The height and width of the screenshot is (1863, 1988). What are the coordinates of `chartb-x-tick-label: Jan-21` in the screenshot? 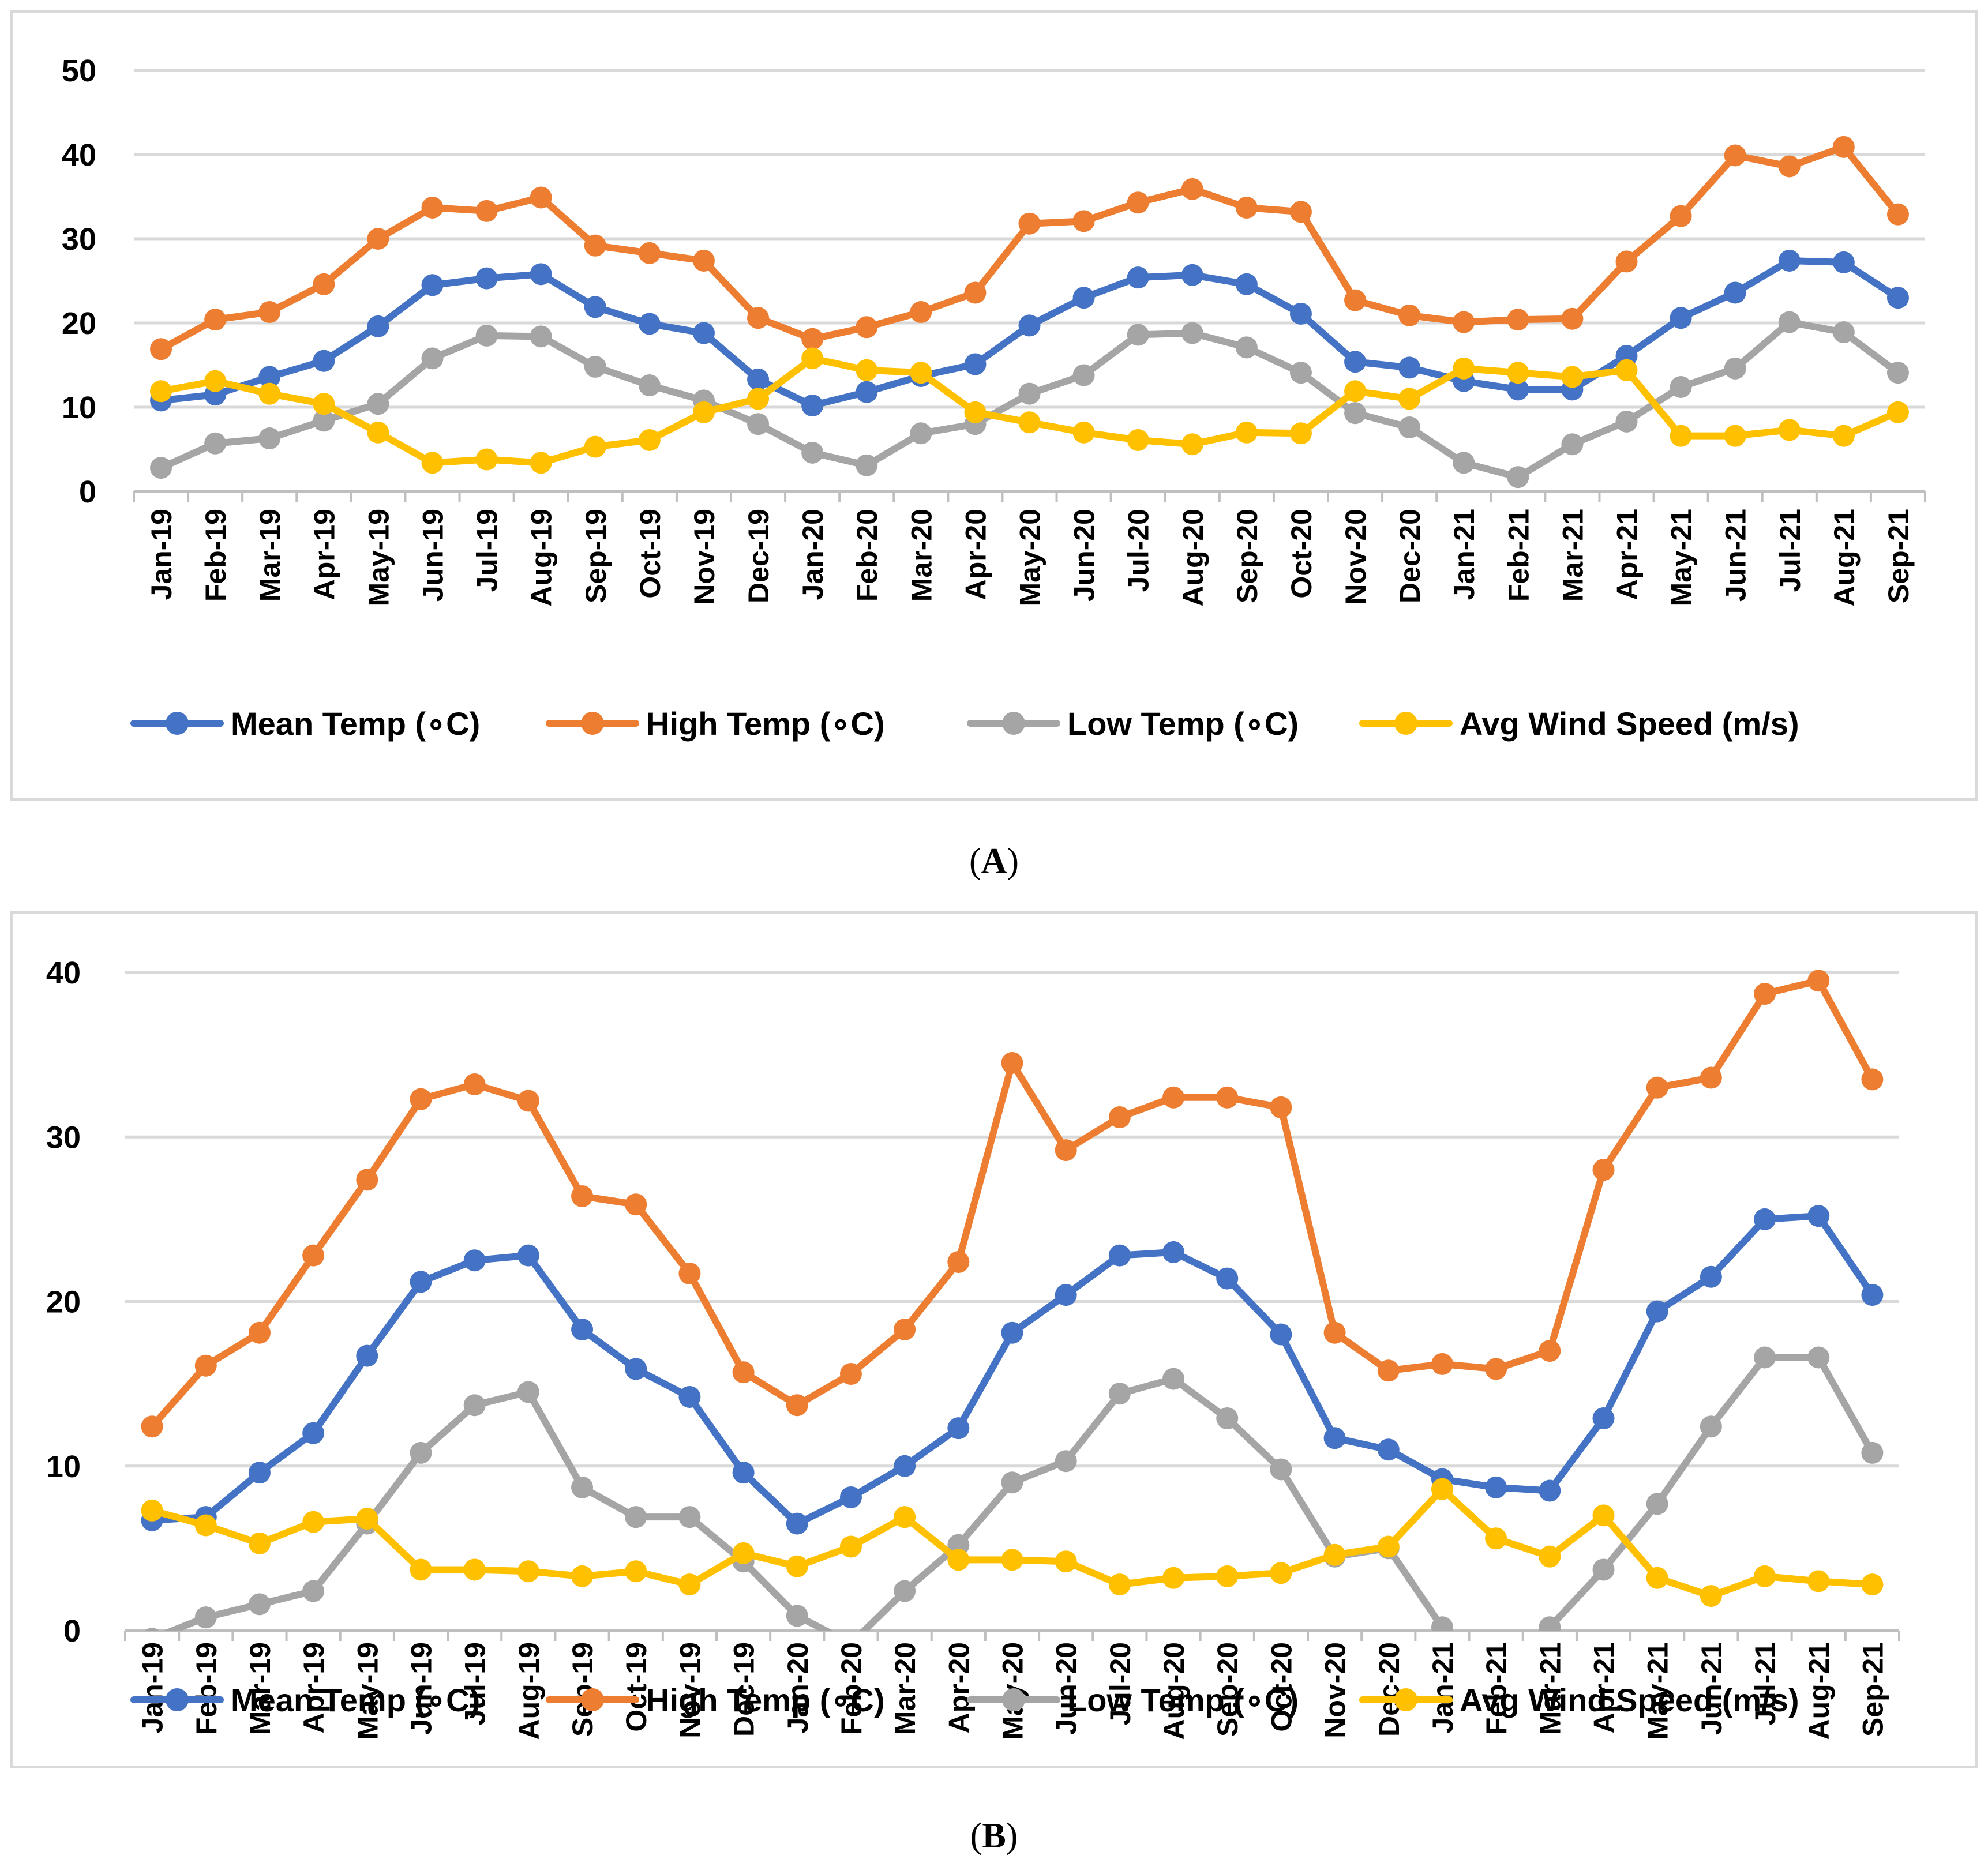 It's located at (1443, 1688).